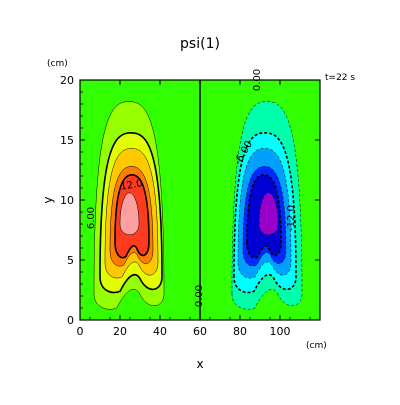 The height and width of the screenshot is (405, 400). Describe the element at coordinates (291, 218) in the screenshot. I see `contour-label: -12.0` at that location.